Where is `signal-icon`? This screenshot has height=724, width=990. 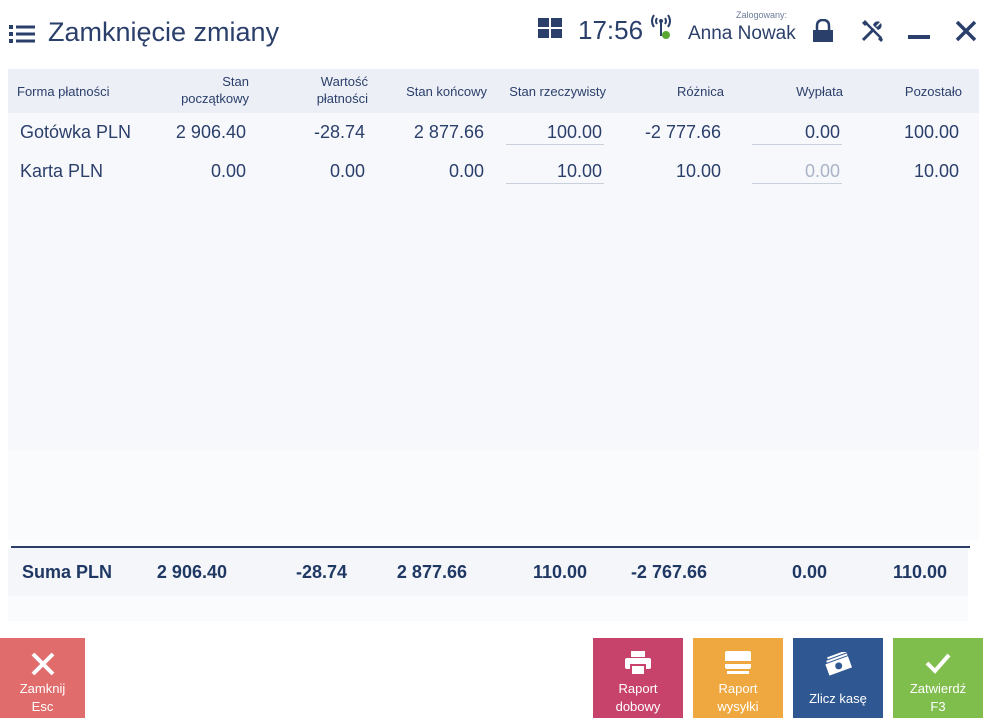 signal-icon is located at coordinates (661, 26).